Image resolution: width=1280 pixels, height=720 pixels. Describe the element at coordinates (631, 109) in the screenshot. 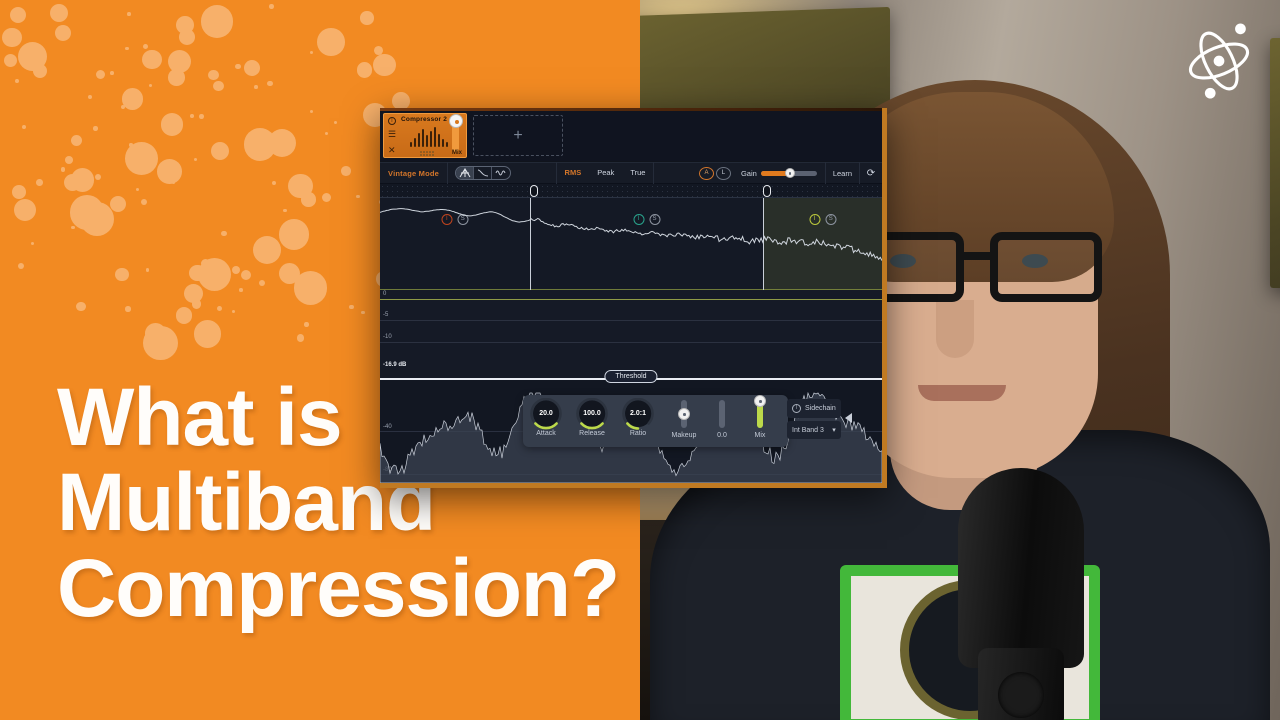

I see `plugin-titlebar-strip` at that location.